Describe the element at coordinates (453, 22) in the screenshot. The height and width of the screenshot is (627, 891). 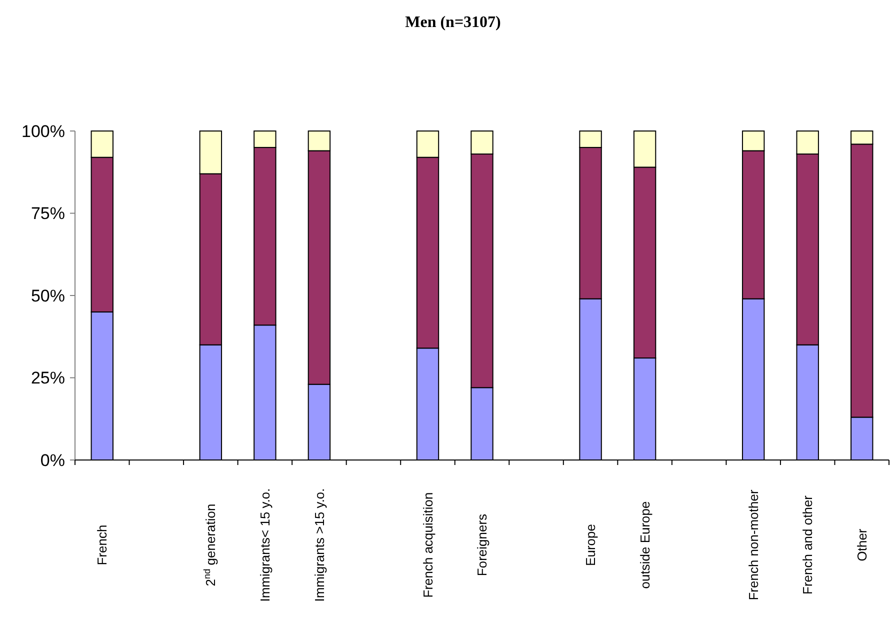
I see `chart-title: Men (n=3107)` at that location.